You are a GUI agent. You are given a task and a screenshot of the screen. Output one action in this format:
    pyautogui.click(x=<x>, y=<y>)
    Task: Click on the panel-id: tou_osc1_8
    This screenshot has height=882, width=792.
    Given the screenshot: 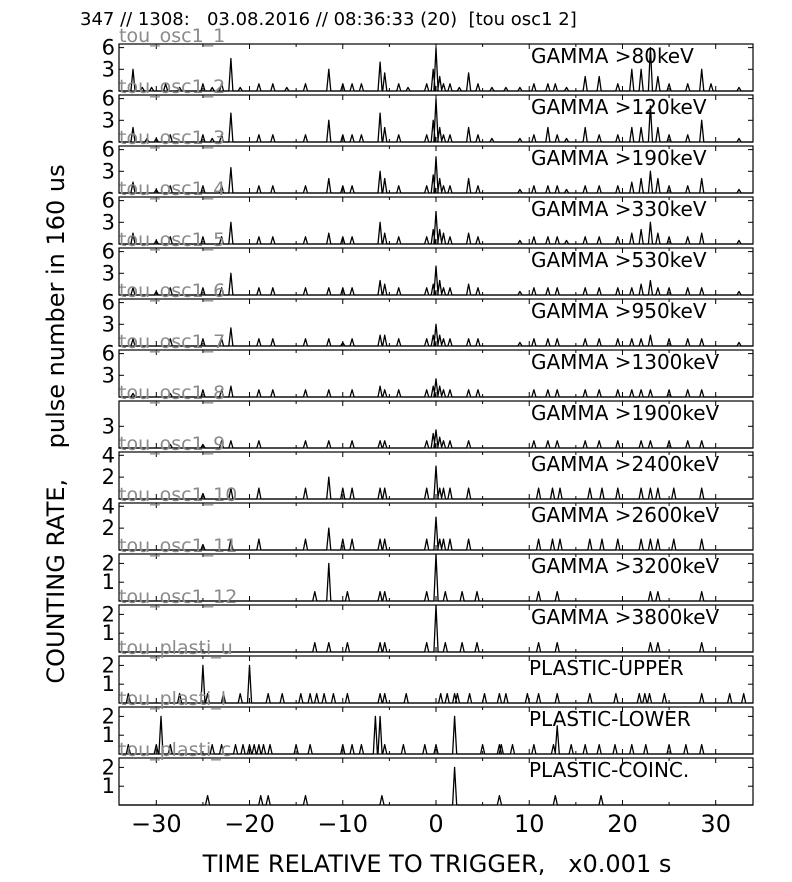 What is the action you would take?
    pyautogui.click(x=172, y=393)
    